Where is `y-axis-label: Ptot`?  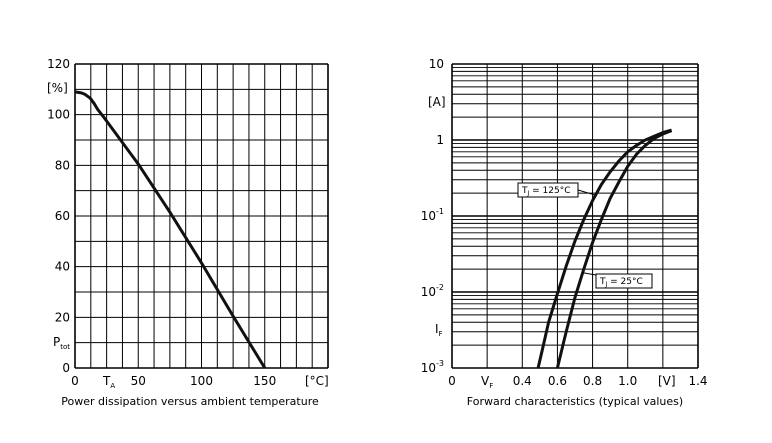
y-axis-label: Ptot is located at coordinates (61, 343).